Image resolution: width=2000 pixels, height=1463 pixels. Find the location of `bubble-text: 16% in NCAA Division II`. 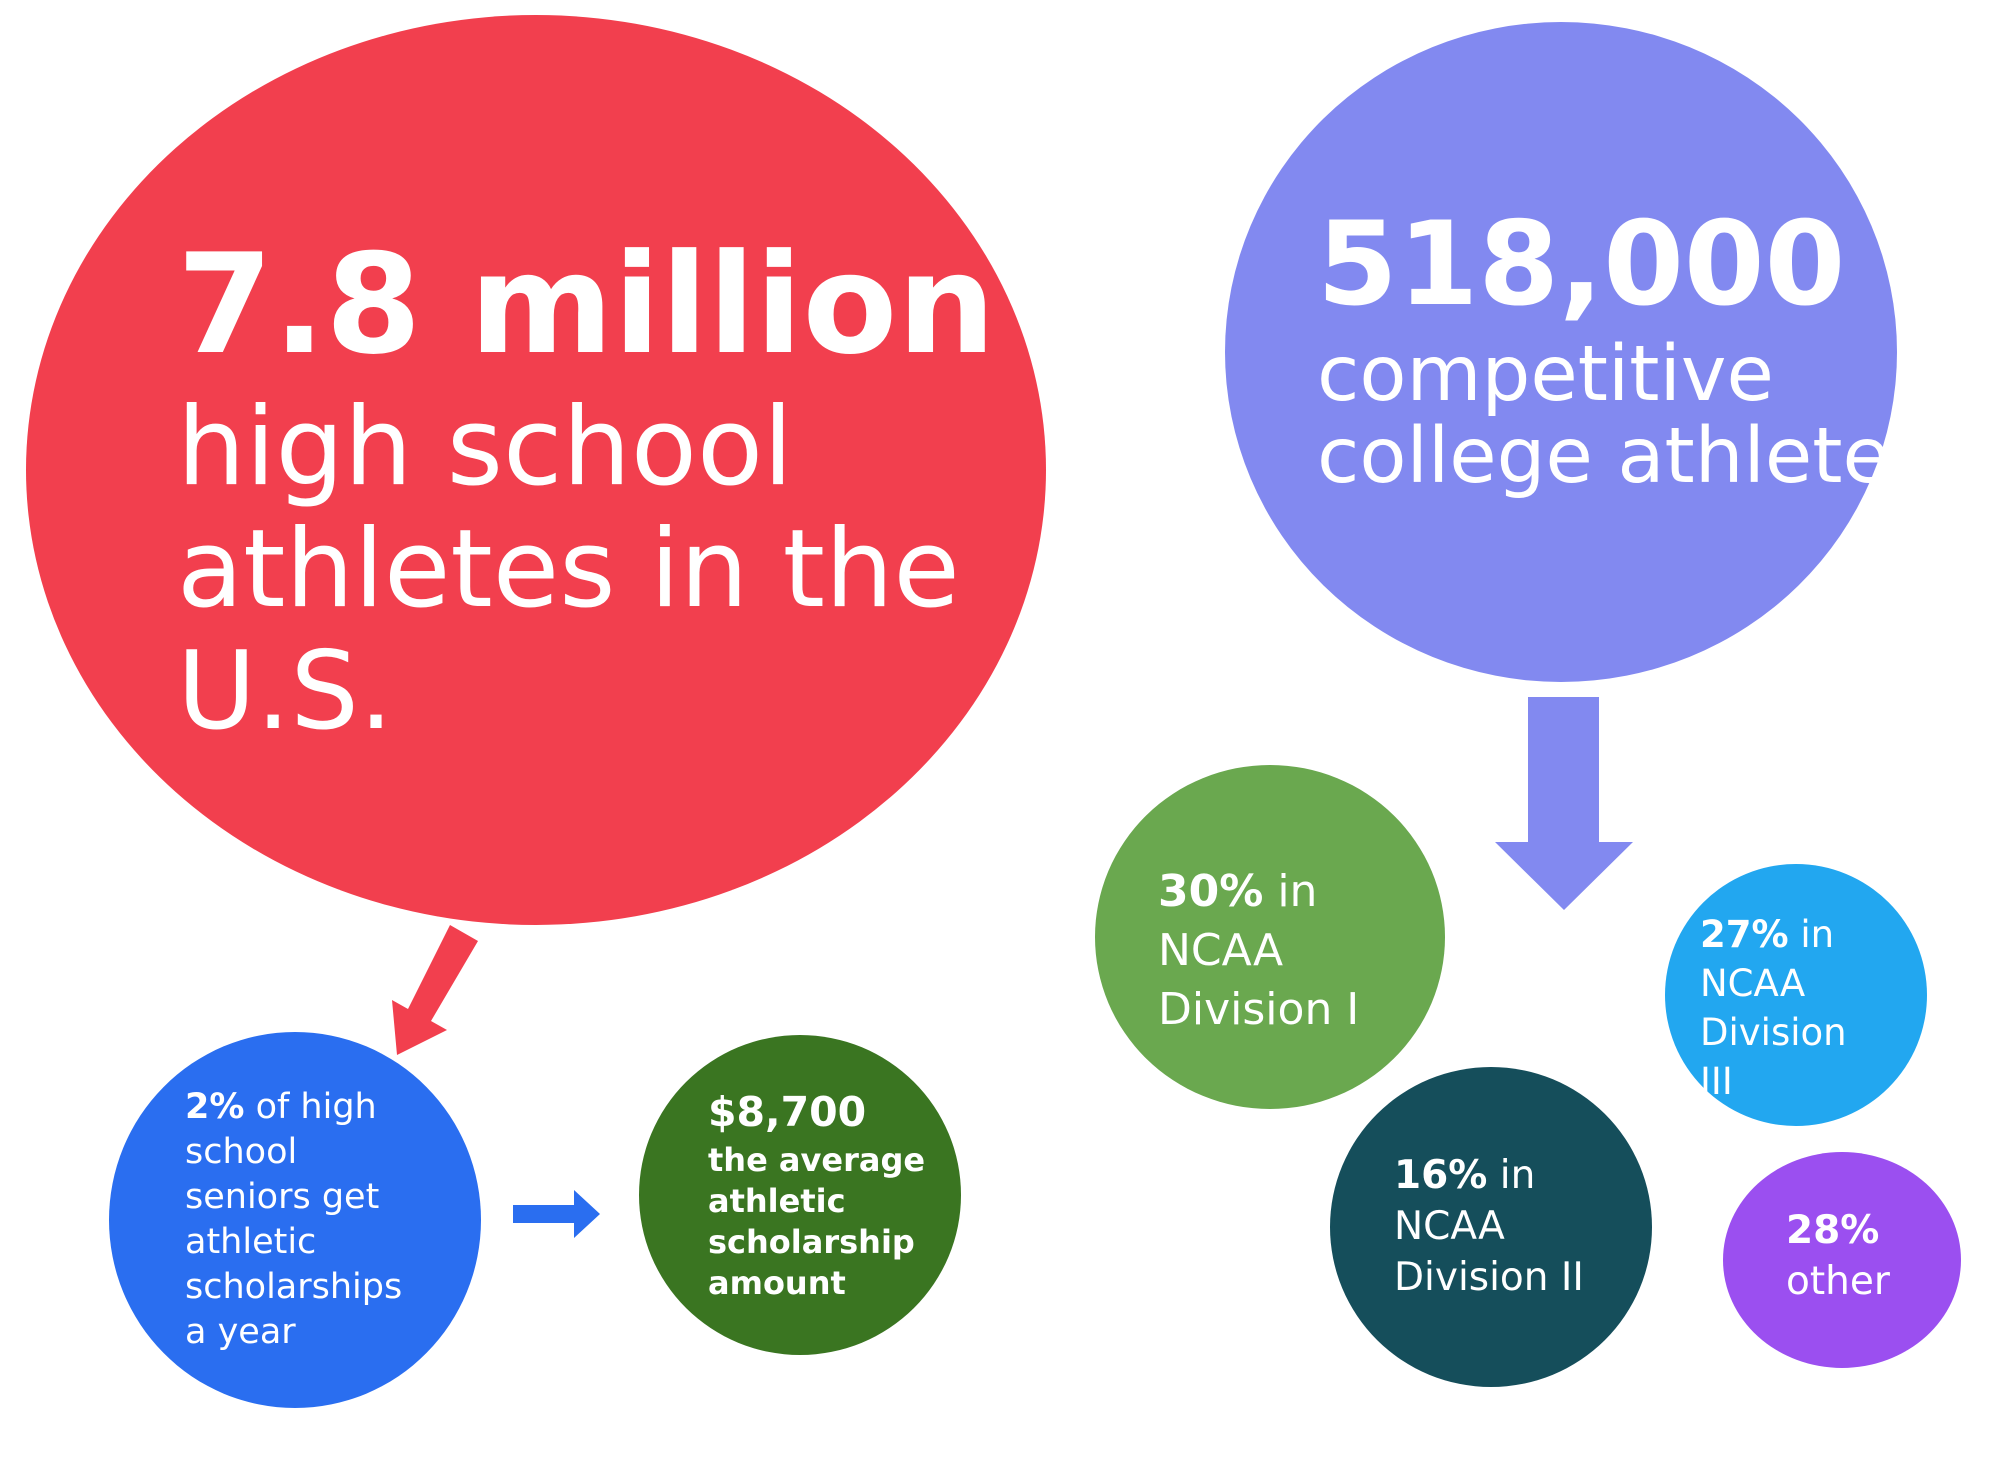

bubble-text: 16% in NCAA Division II is located at coordinates (1489, 1226).